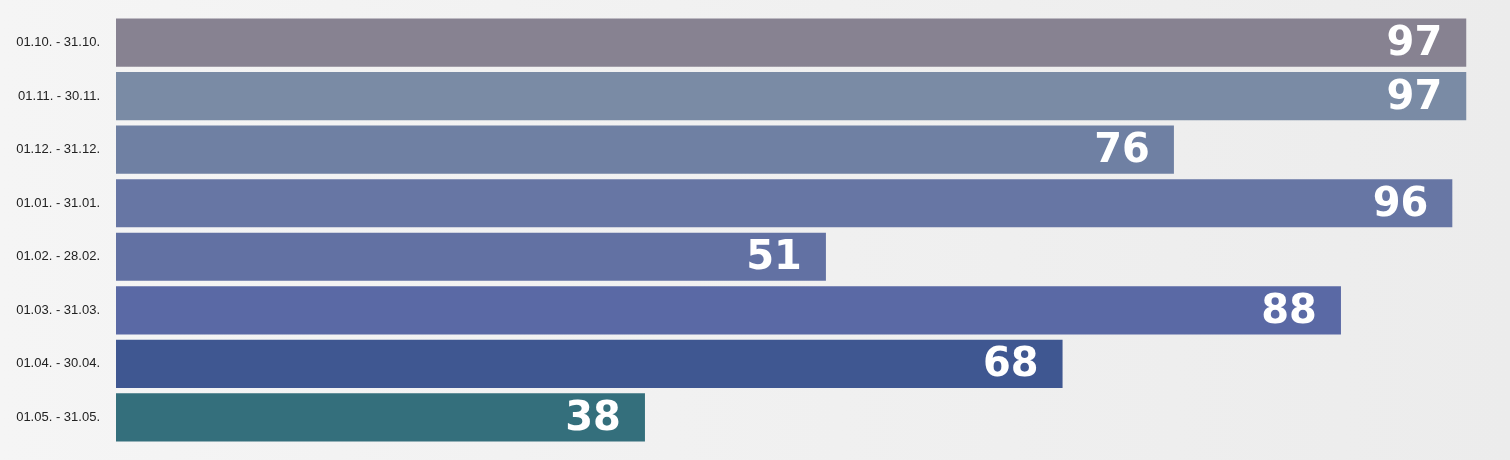  Describe the element at coordinates (58, 149) in the screenshot. I see `y-tick-label: 01.12. - 31.12.` at that location.